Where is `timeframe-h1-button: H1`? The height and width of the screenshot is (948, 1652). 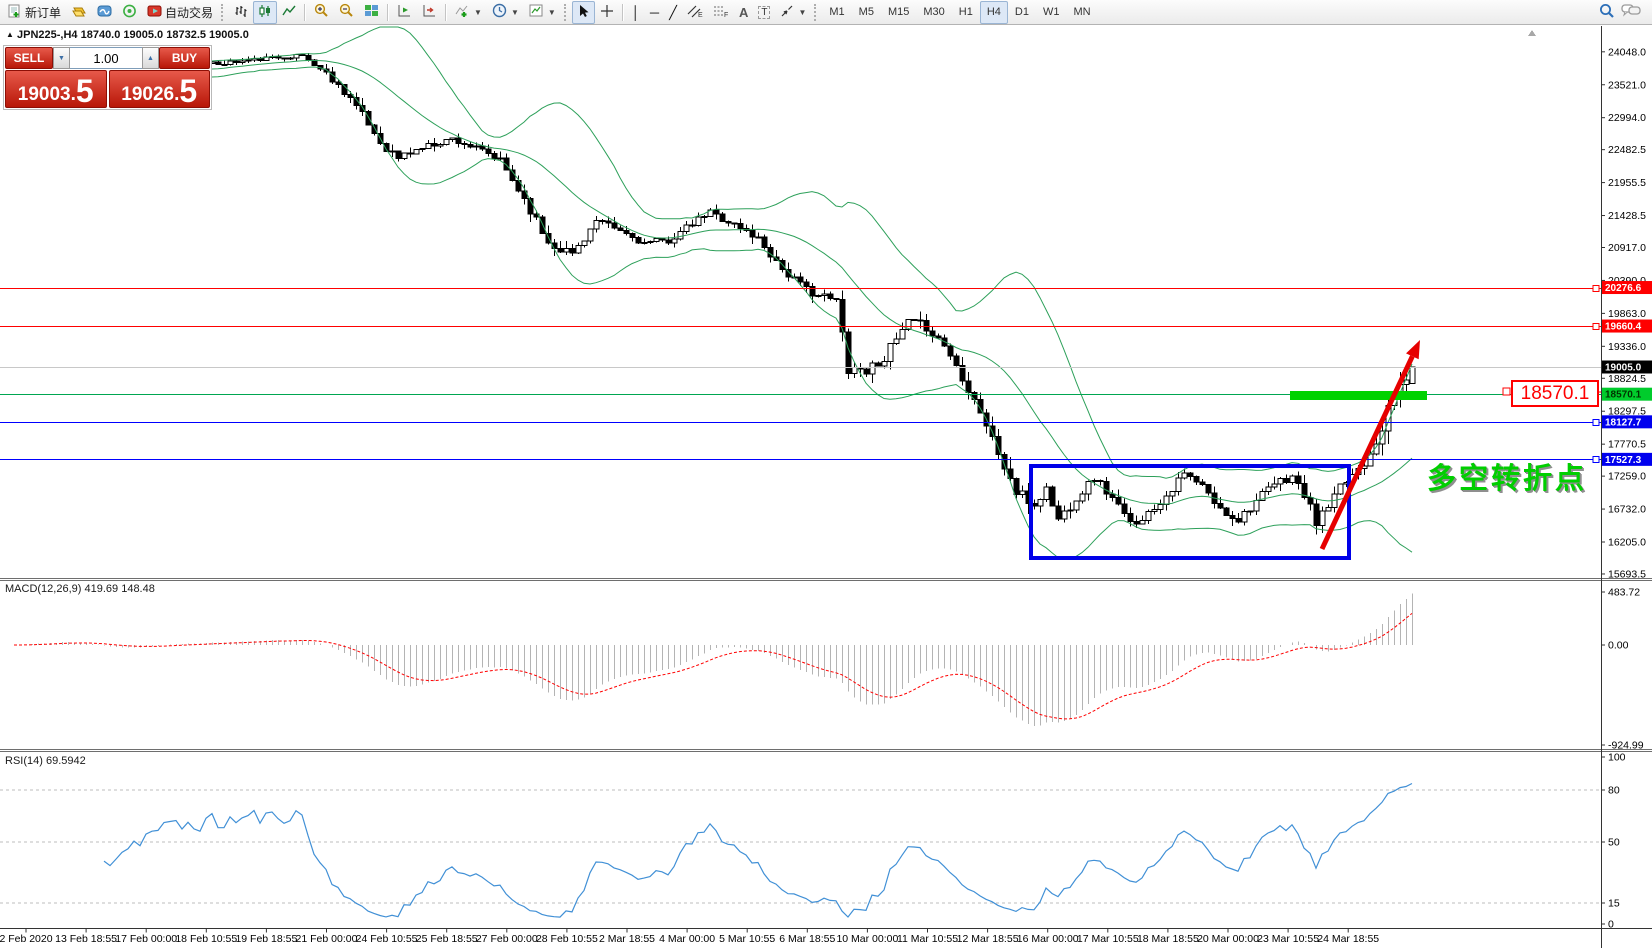
timeframe-h1-button: H1 is located at coordinates (965, 12).